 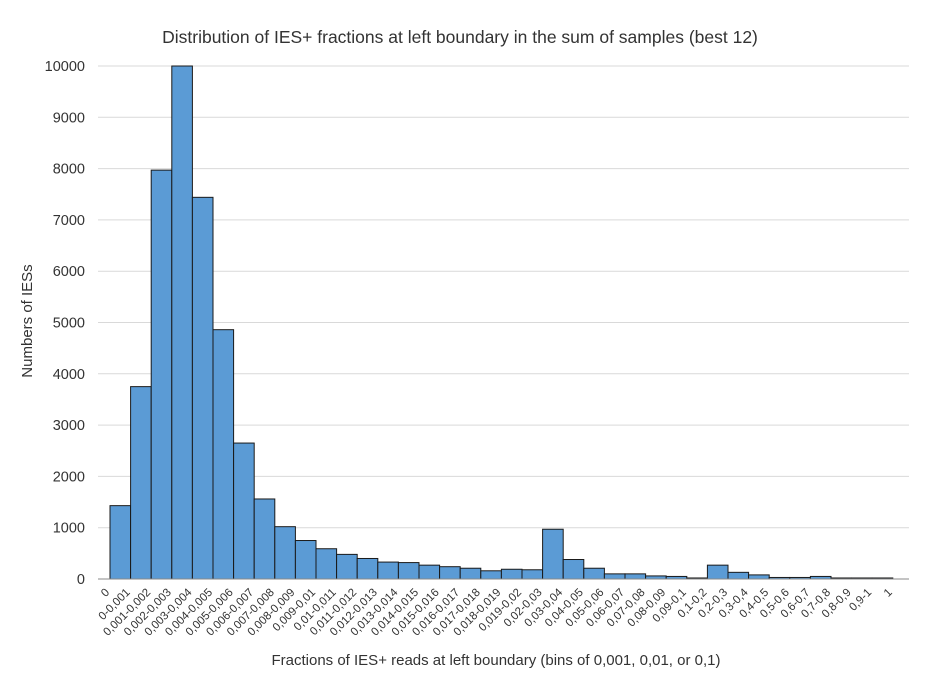 I want to click on y-tick-label: 3000, so click(x=69, y=426).